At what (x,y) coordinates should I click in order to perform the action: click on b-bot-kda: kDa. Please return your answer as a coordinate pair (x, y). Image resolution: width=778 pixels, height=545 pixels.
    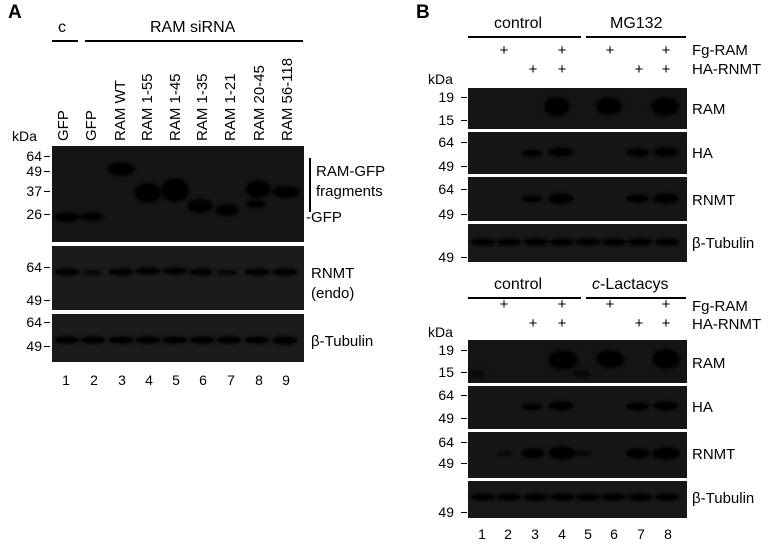
    Looking at the image, I should click on (440, 332).